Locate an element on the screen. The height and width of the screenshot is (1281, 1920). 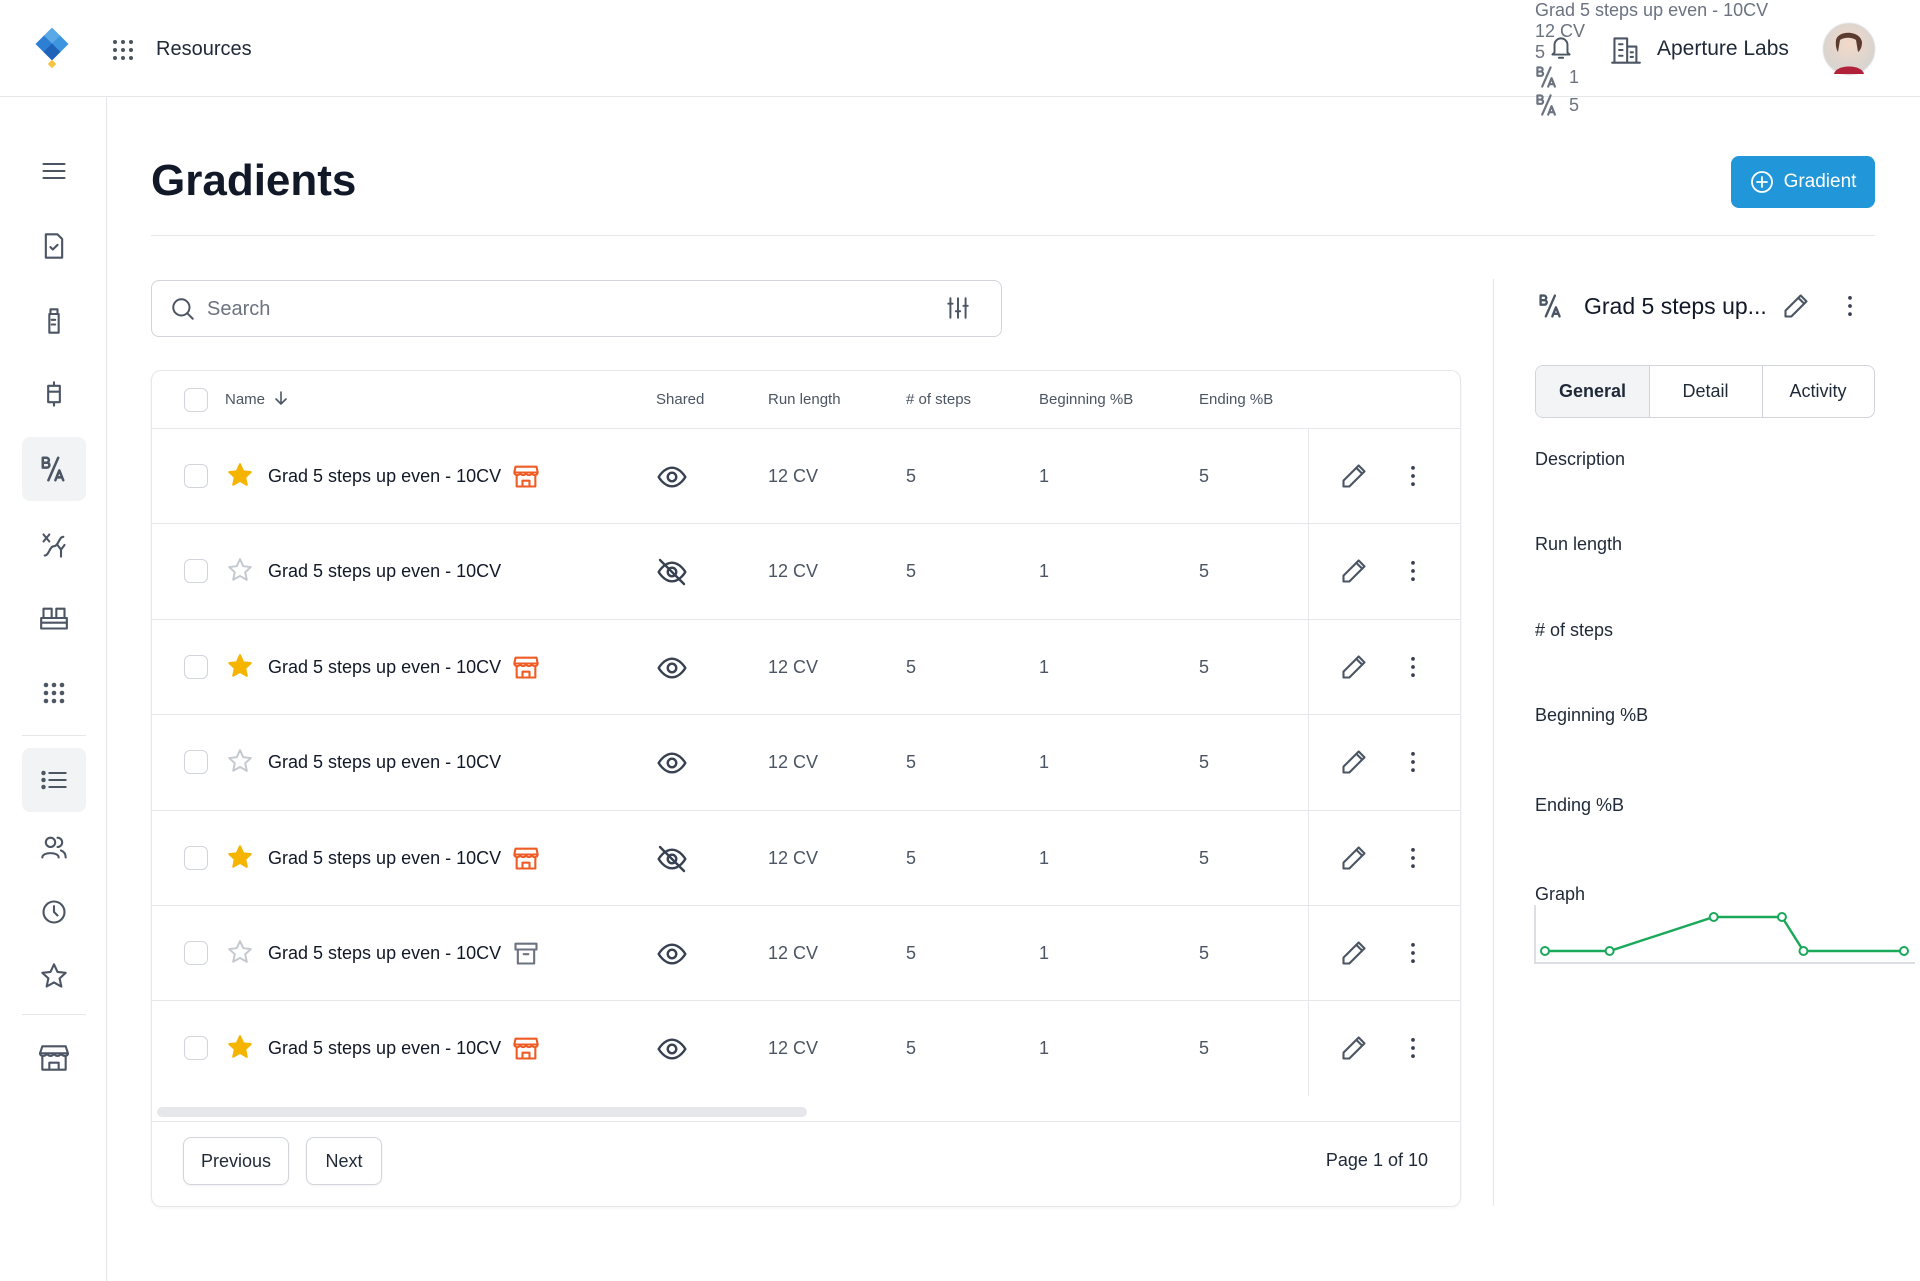
add-gradient-button: Gradient is located at coordinates (1803, 182).